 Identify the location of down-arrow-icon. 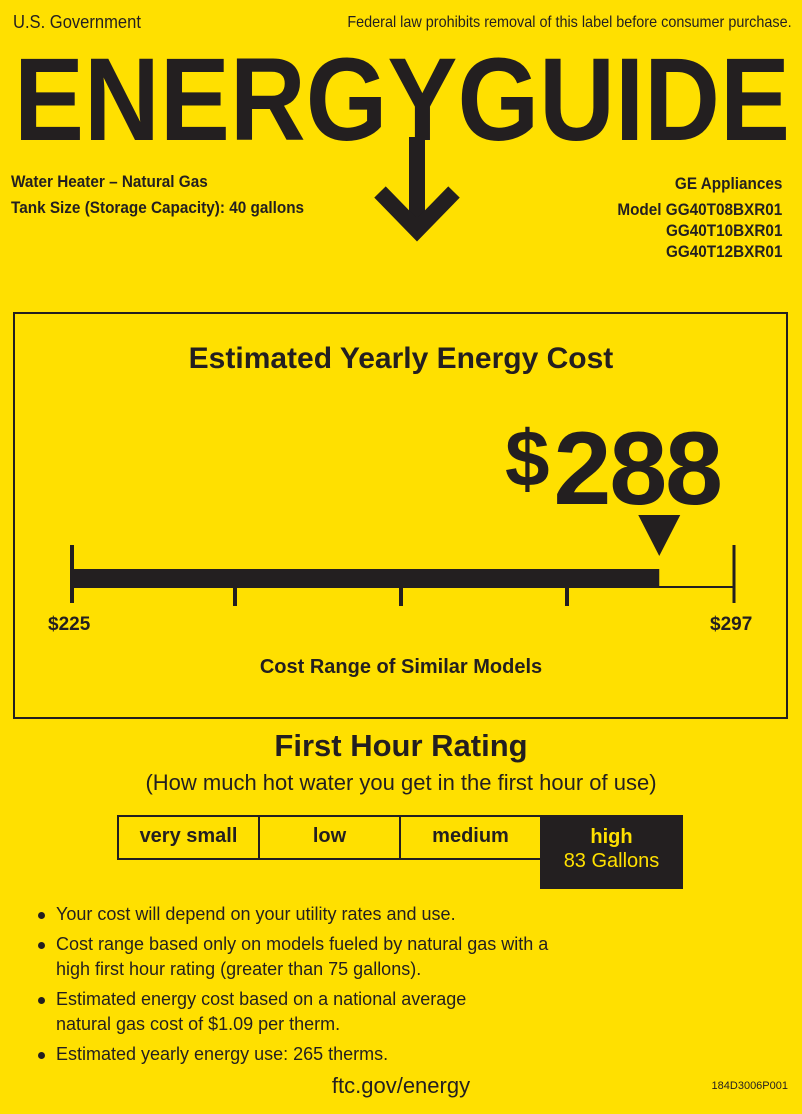
(417, 189).